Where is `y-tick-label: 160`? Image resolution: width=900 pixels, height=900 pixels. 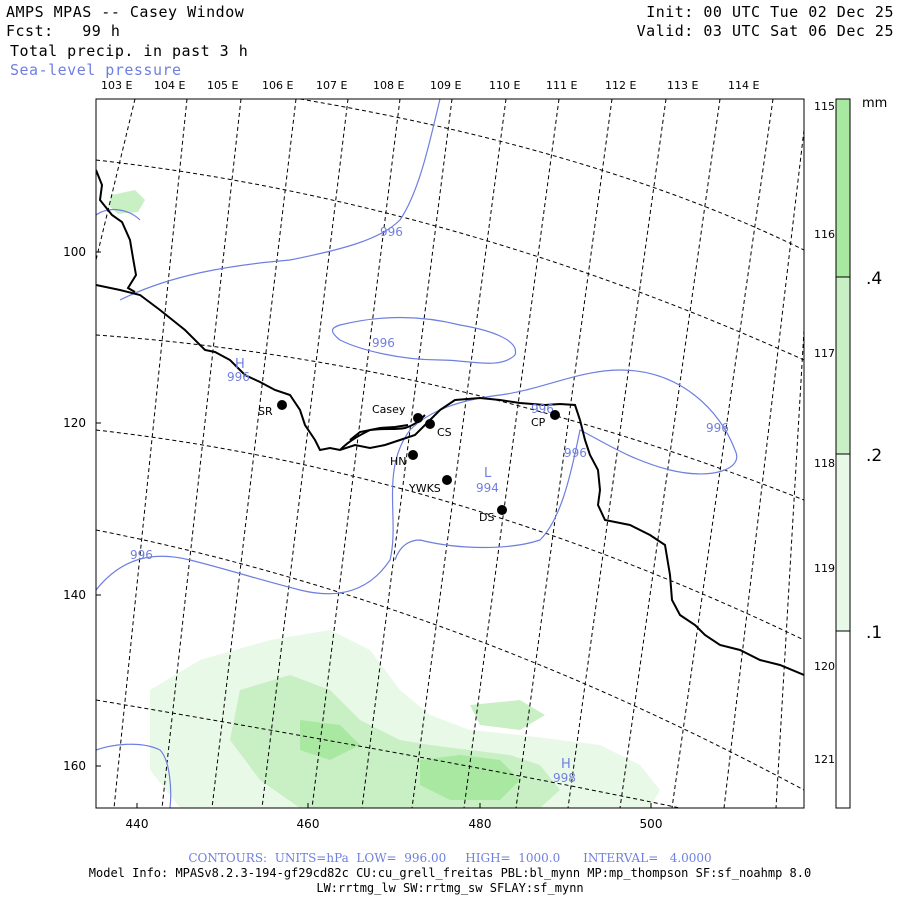
y-tick-label: 160 is located at coordinates (74, 766).